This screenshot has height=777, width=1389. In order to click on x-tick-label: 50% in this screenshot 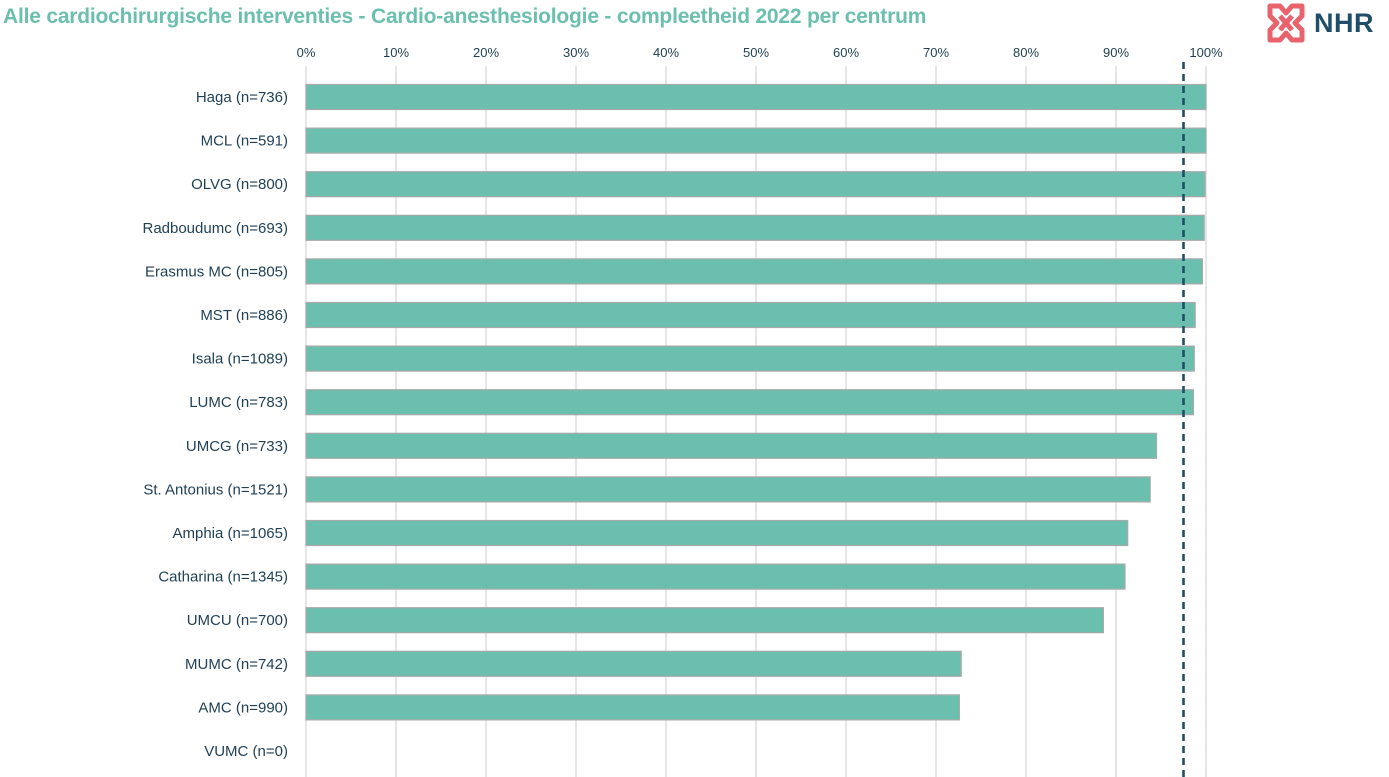, I will do `click(756, 52)`.